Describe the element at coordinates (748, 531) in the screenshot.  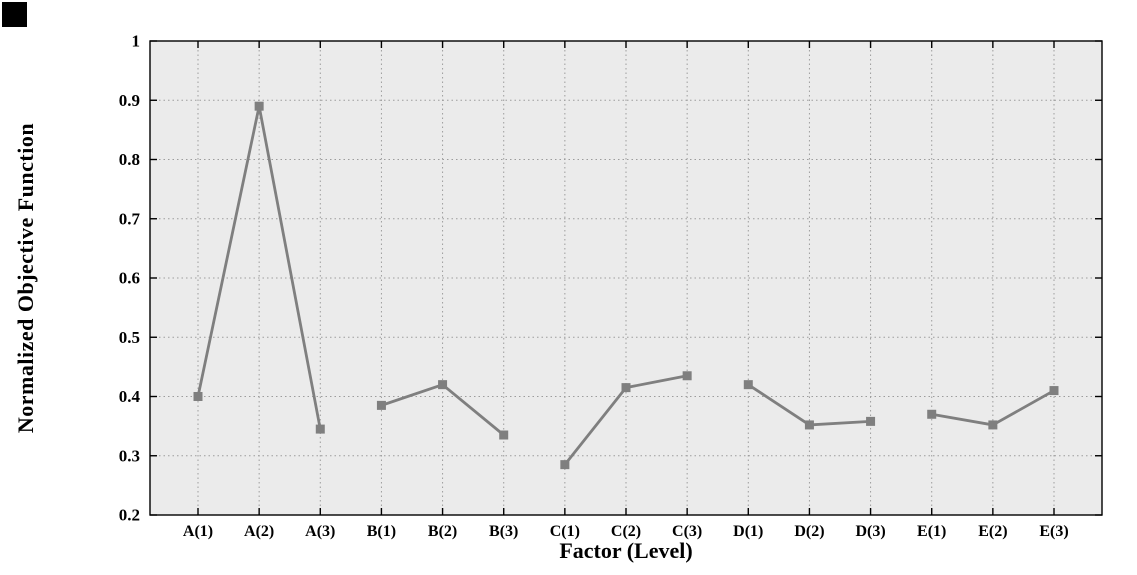
I see `x-category-label: D(1)` at that location.